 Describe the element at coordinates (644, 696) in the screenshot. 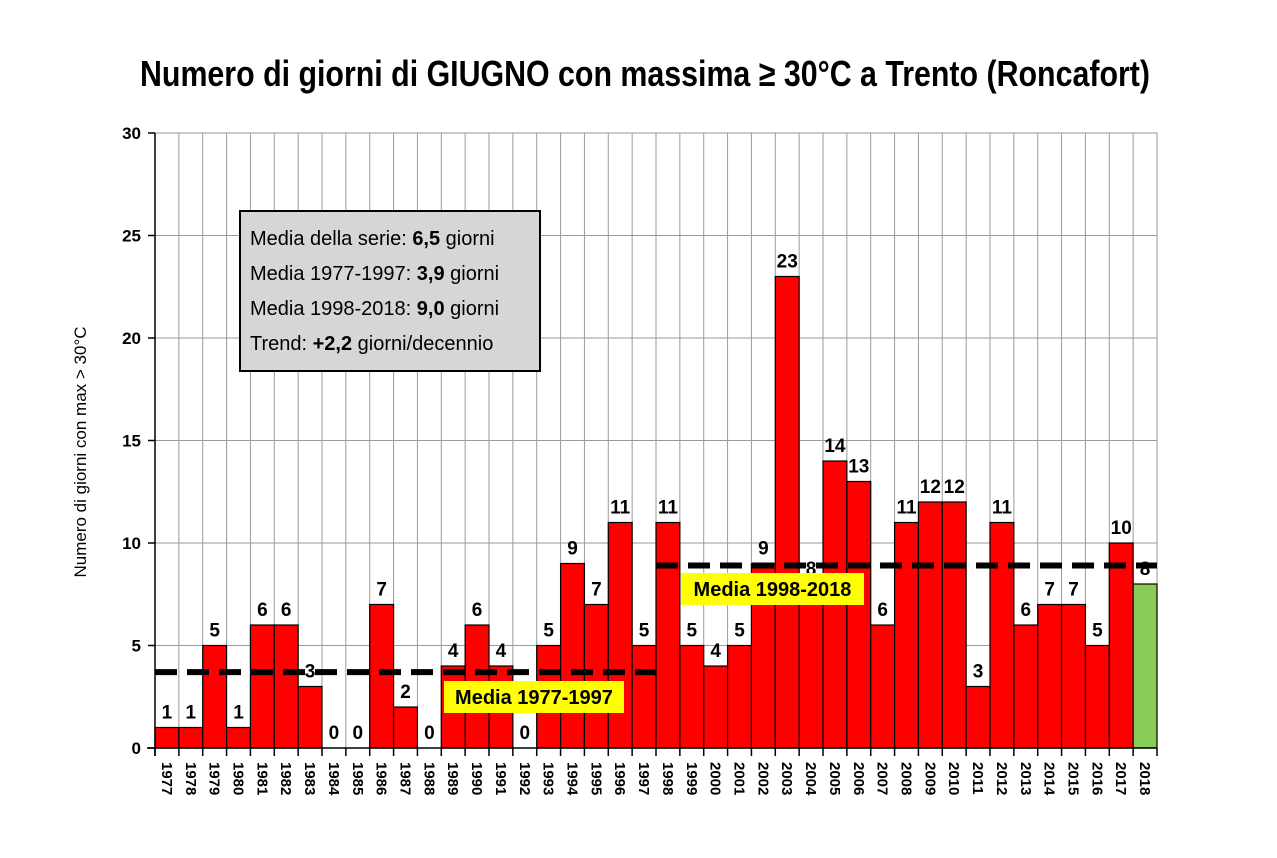

I see `bar-1997` at that location.